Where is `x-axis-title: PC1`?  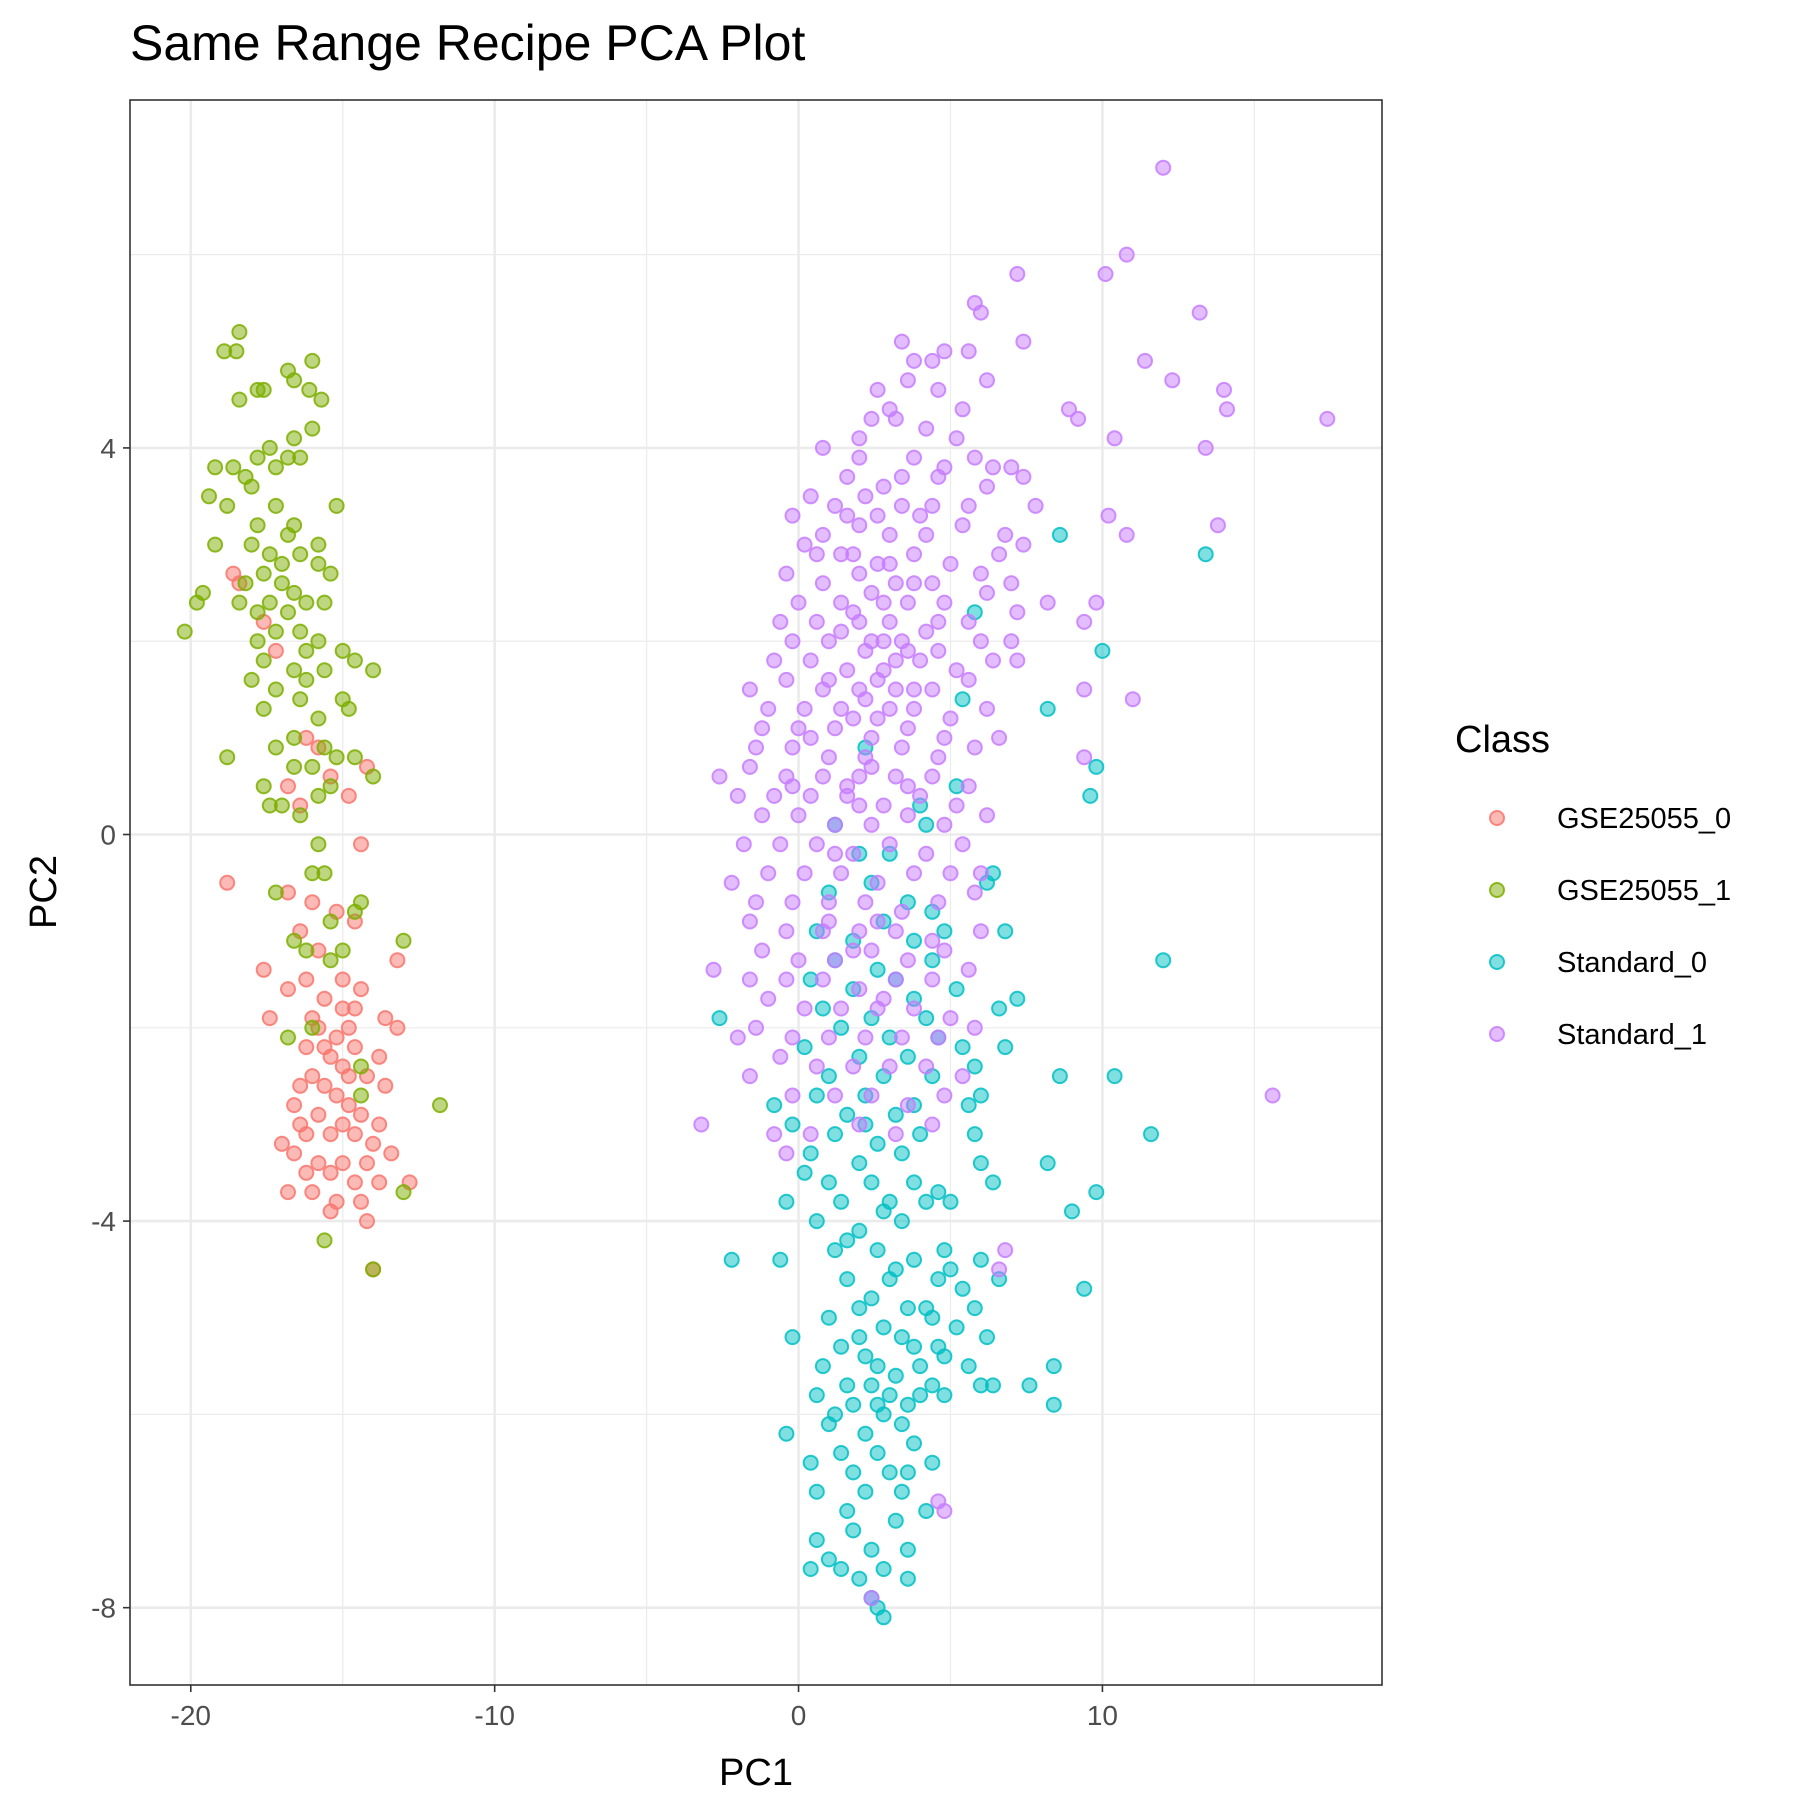 x-axis-title: PC1 is located at coordinates (756, 1773).